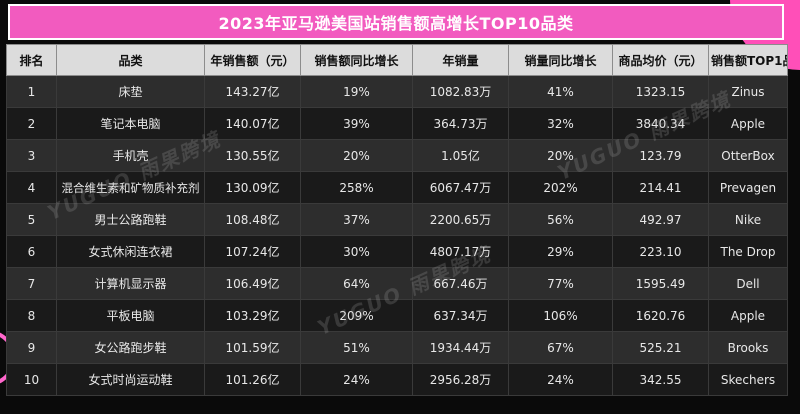 The width and height of the screenshot is (800, 414). Describe the element at coordinates (560, 187) in the screenshot. I see `cell-volume-growth: 202%` at that location.